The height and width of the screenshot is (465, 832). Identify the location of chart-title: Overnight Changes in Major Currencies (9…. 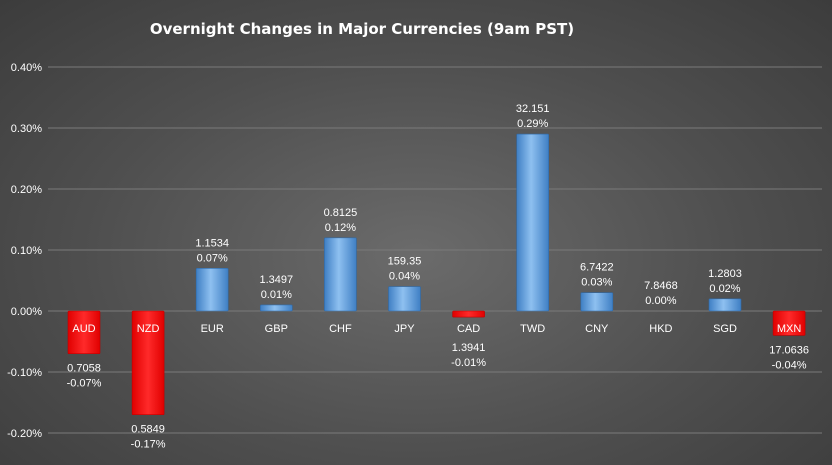
(362, 29).